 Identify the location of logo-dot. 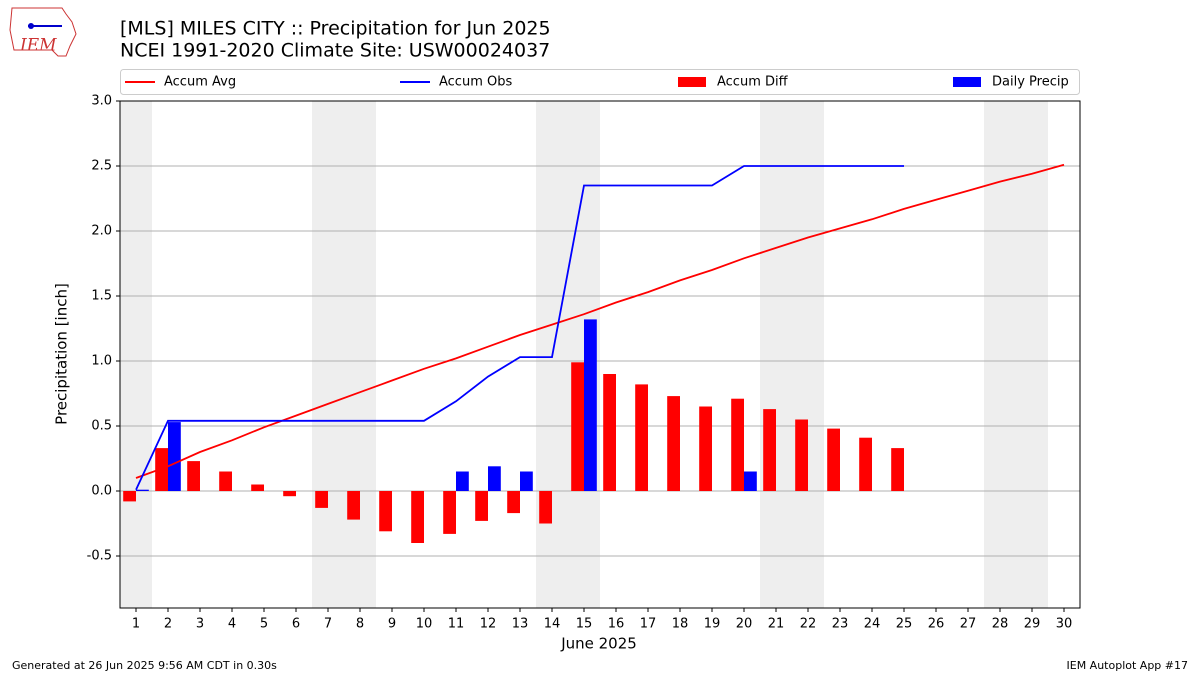
(31, 26).